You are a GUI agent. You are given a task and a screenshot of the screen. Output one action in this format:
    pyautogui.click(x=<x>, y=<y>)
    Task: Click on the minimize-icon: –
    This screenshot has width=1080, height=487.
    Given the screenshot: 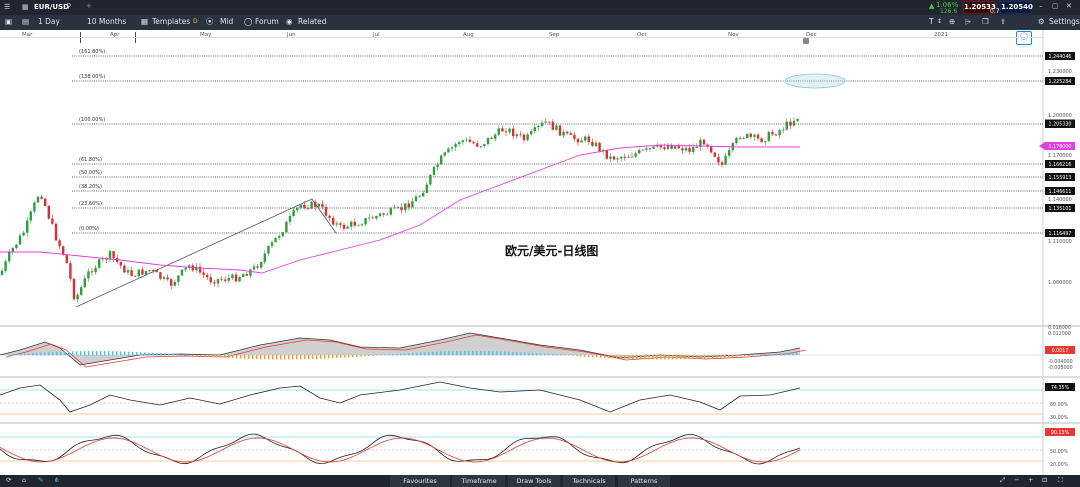 What is the action you would take?
    pyautogui.click(x=1041, y=6)
    